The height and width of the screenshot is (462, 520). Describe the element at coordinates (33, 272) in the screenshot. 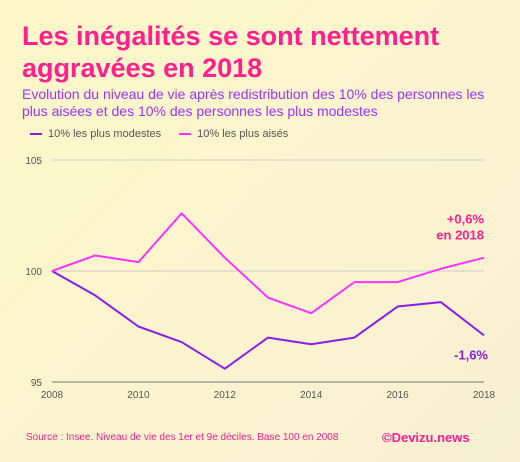

I see `y-tick-label: 100` at that location.